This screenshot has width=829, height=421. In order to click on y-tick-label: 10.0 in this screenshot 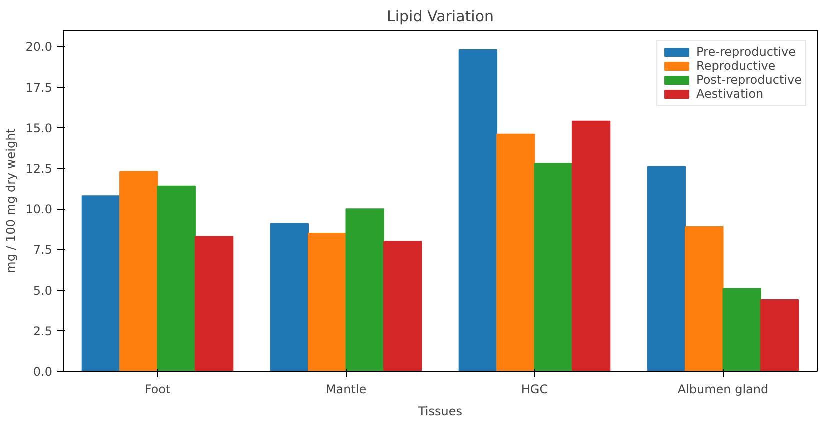, I will do `click(39, 209)`.